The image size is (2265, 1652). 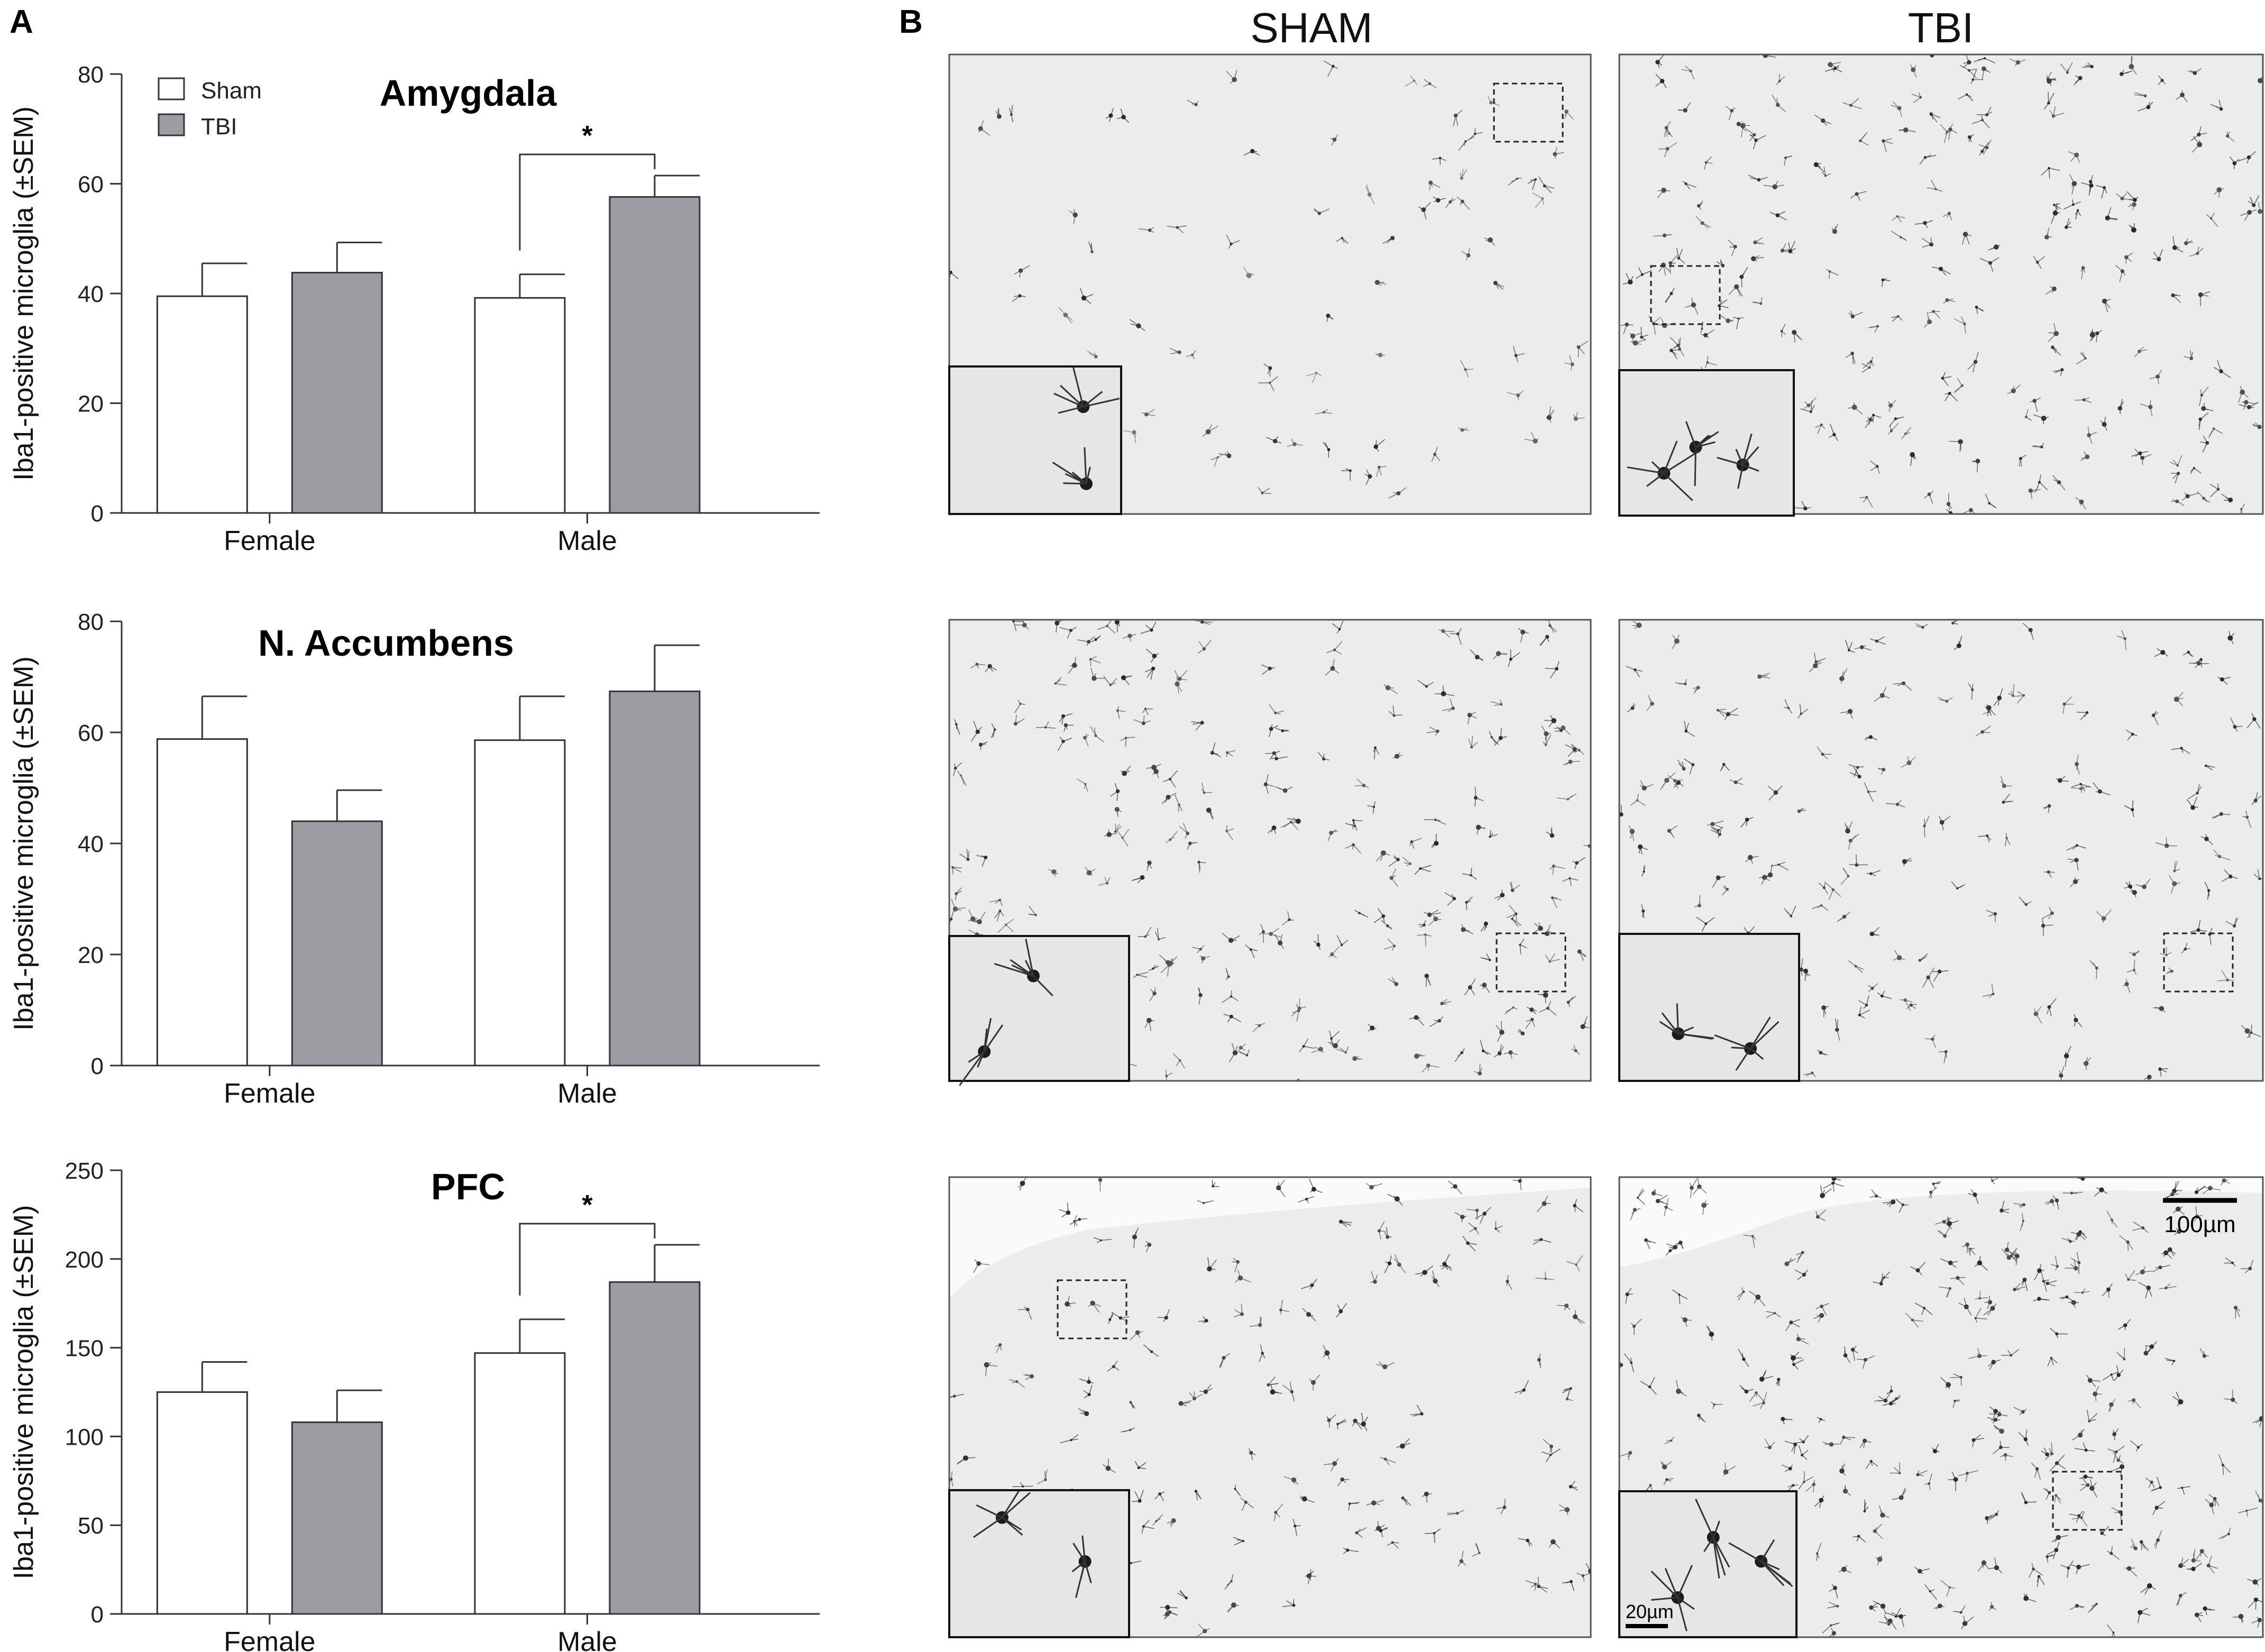 What do you see at coordinates (1270, 1407) in the screenshot?
I see `micrograph-frame` at bounding box center [1270, 1407].